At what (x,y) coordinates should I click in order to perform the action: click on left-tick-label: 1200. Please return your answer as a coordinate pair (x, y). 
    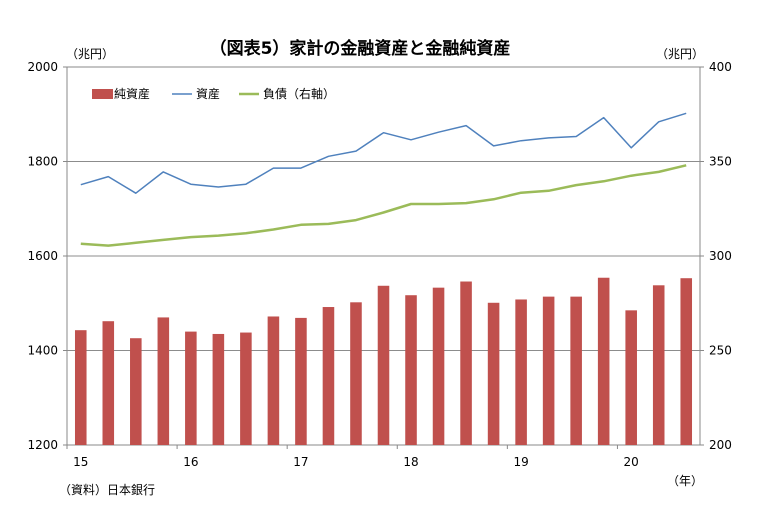
    Looking at the image, I should click on (42, 445).